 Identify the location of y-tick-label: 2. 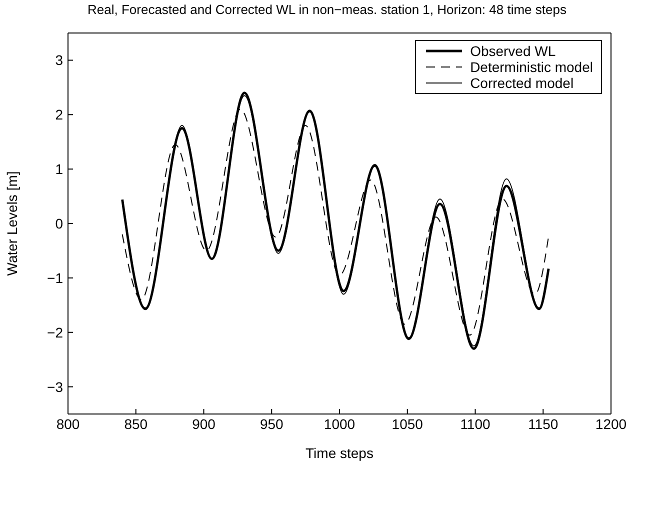
(59, 114).